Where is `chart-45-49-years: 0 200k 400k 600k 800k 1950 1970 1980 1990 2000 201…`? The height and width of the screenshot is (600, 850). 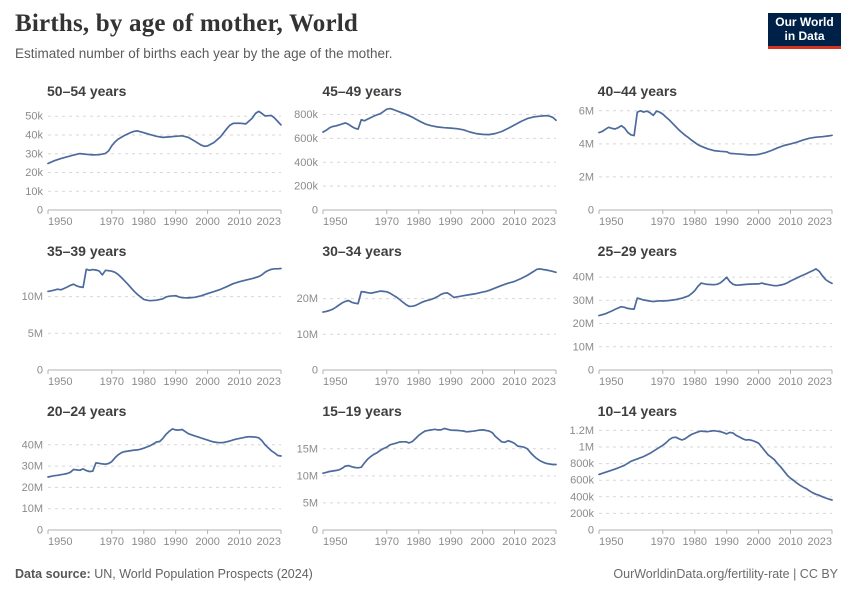
chart-45-49-years: 0 200k 400k 600k 800k 1950 1970 1980 1990 2000 201… is located at coordinates (426, 167).